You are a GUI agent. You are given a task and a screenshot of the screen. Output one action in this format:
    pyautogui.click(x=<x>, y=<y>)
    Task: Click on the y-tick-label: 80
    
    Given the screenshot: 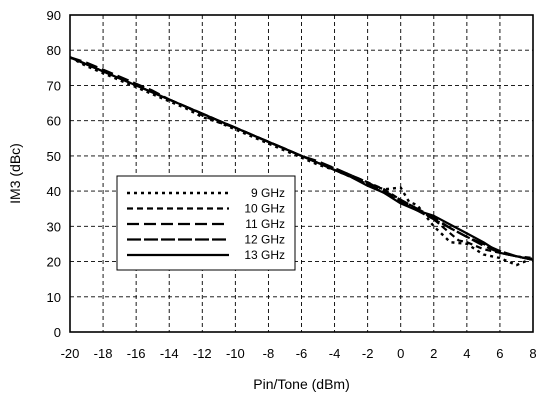 What is the action you would take?
    pyautogui.click(x=54, y=50)
    